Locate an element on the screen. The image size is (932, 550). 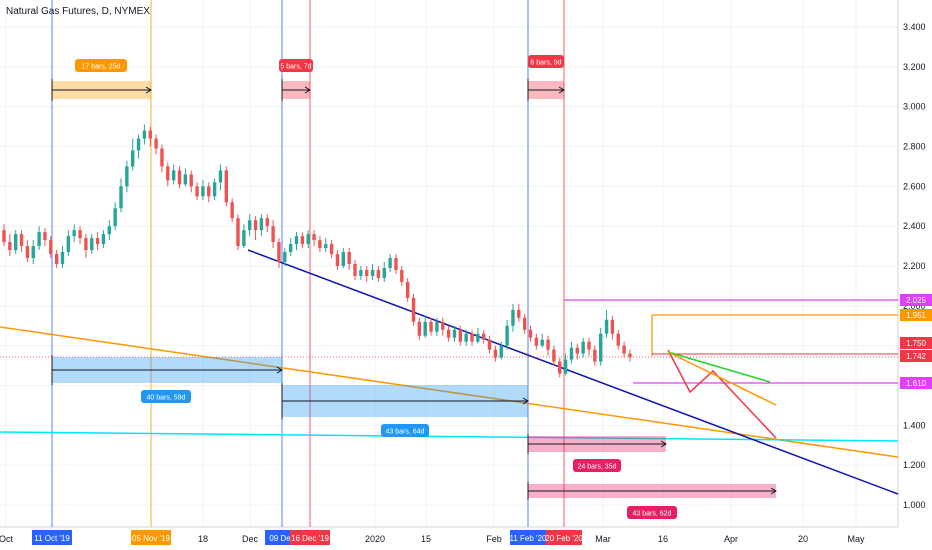
x-tick-label: 2020 is located at coordinates (375, 539).